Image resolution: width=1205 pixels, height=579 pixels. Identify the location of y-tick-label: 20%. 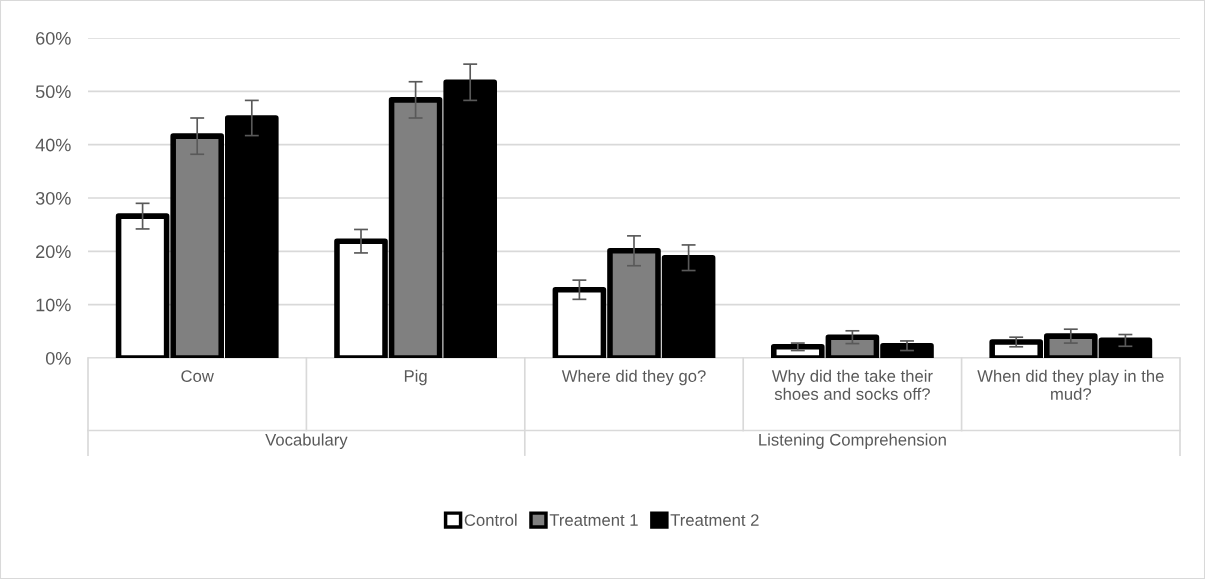
(53, 252).